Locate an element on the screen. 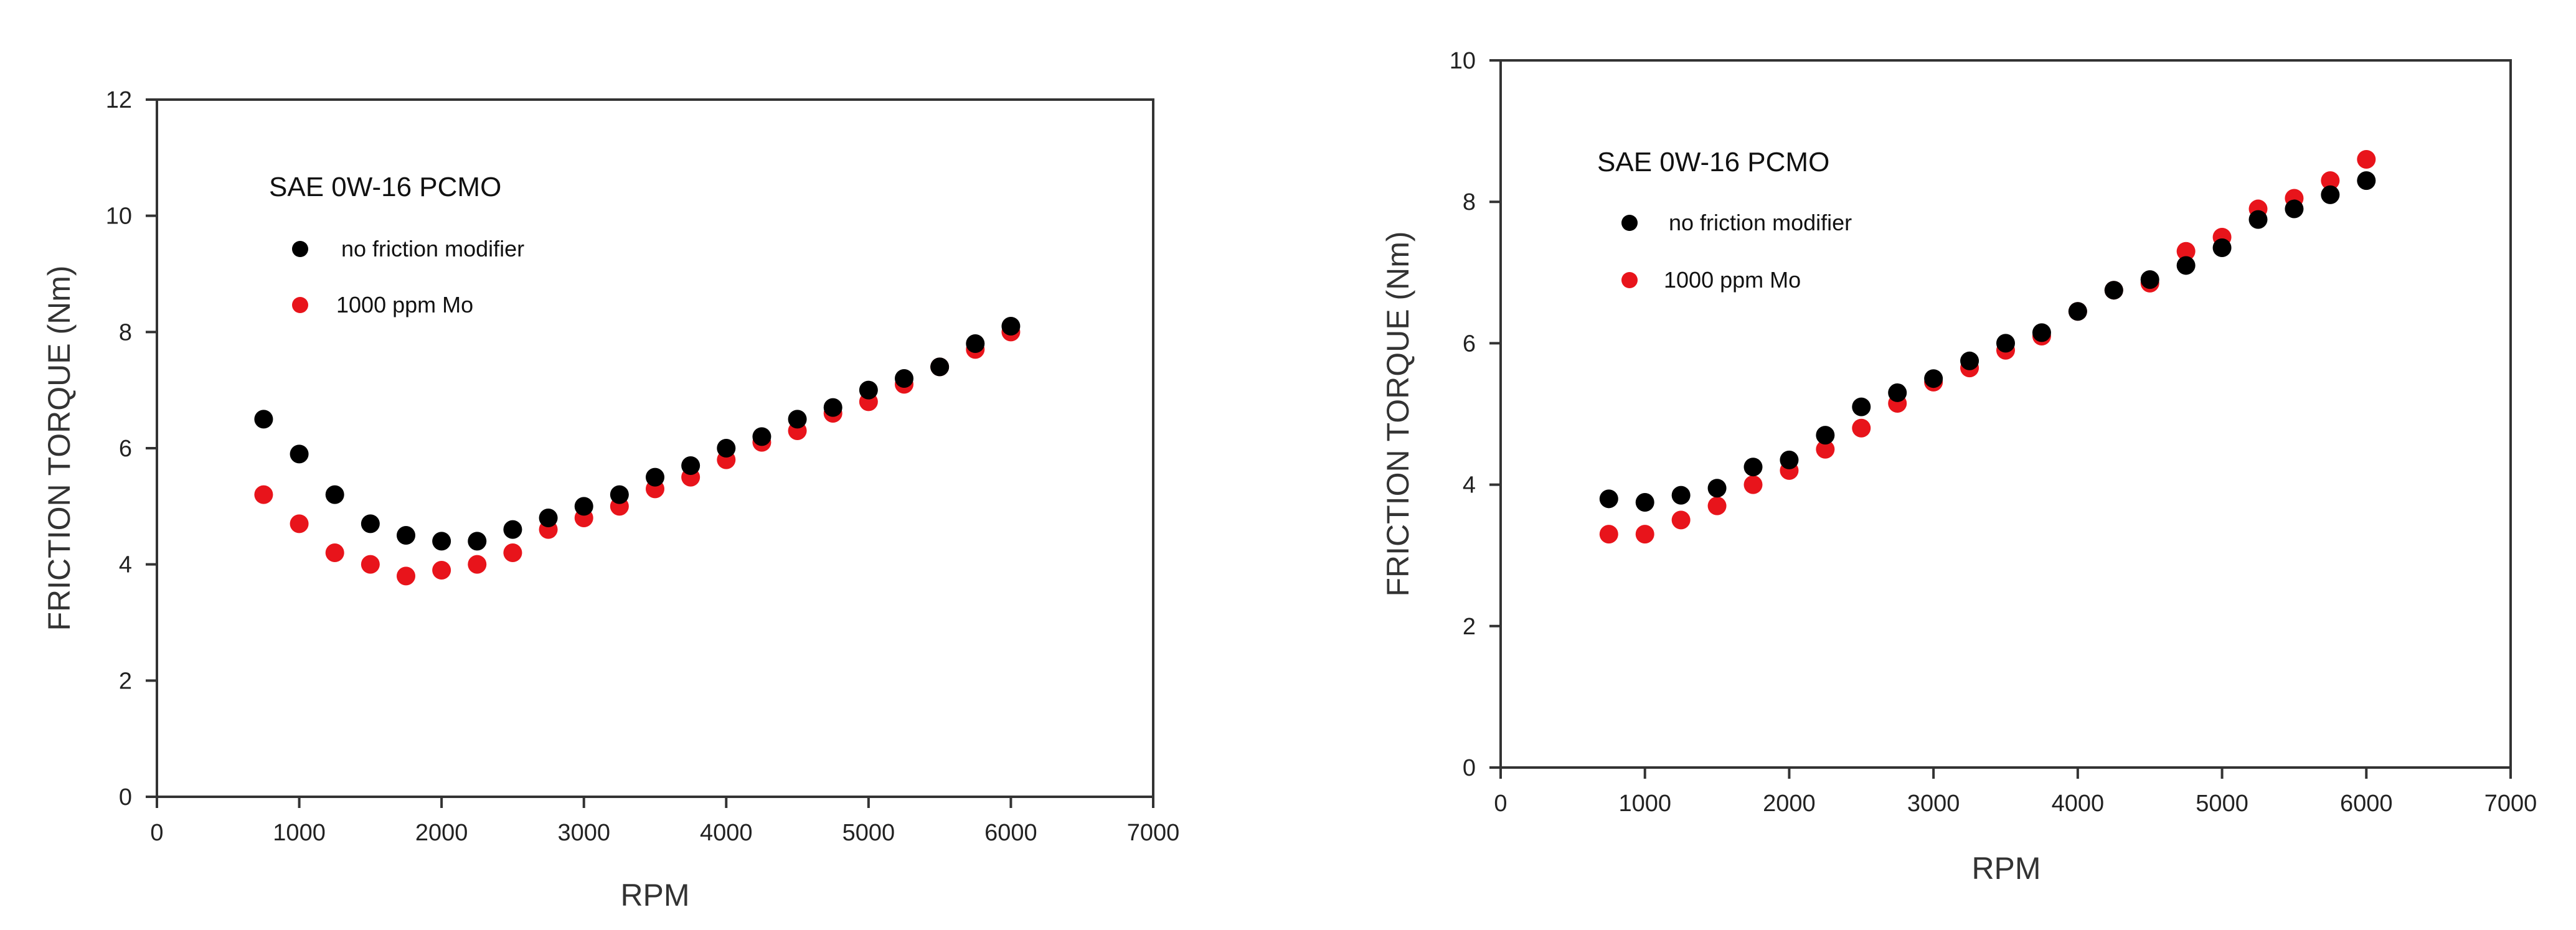 This screenshot has width=2576, height=930. left-legend-marker-red is located at coordinates (300, 305).